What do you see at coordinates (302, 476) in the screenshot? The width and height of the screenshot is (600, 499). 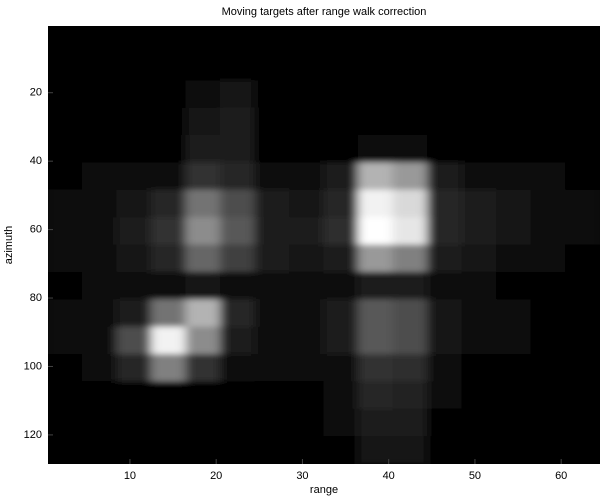 I see `x-tick-label: 30` at bounding box center [302, 476].